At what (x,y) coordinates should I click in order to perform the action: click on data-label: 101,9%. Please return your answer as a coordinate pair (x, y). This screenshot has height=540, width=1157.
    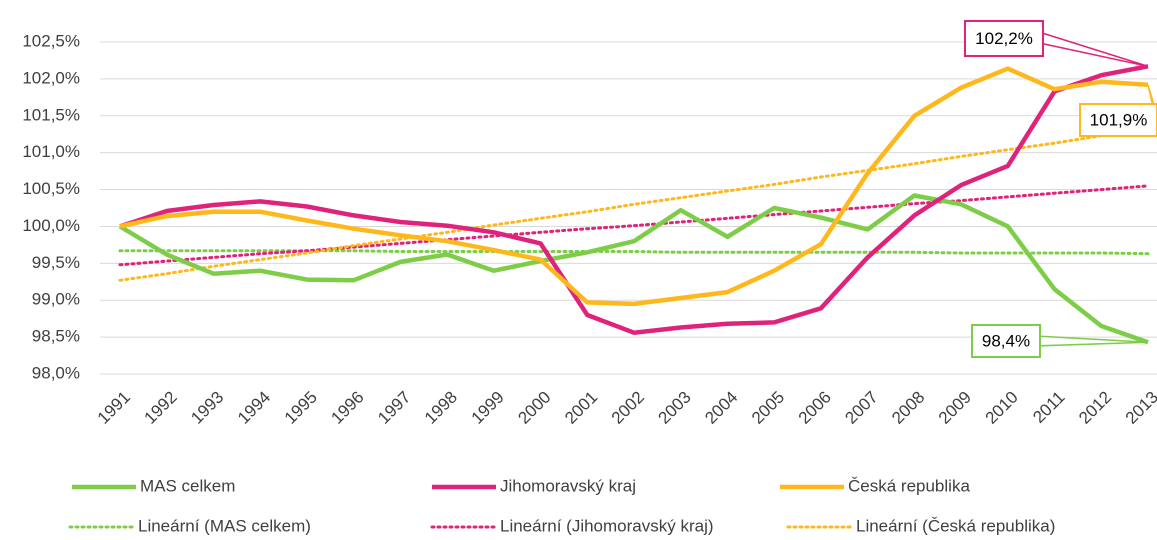
    Looking at the image, I should click on (1119, 119).